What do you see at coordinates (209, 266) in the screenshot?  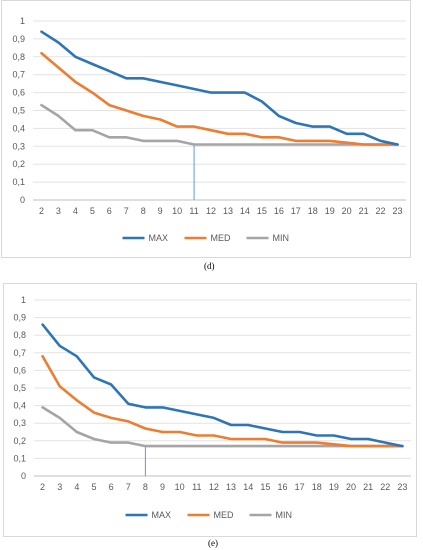 I see `caption-d: (d)` at bounding box center [209, 266].